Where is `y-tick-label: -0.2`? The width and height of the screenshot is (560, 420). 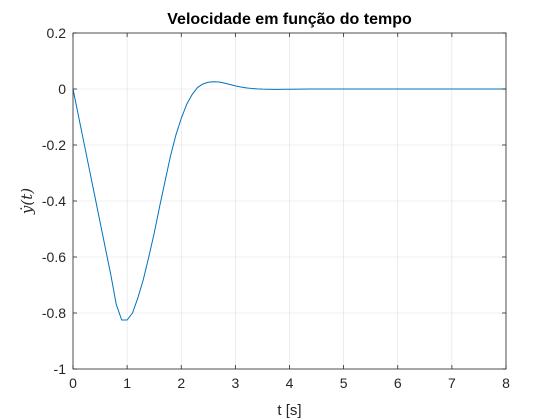 y-tick-label: -0.2 is located at coordinates (54, 145).